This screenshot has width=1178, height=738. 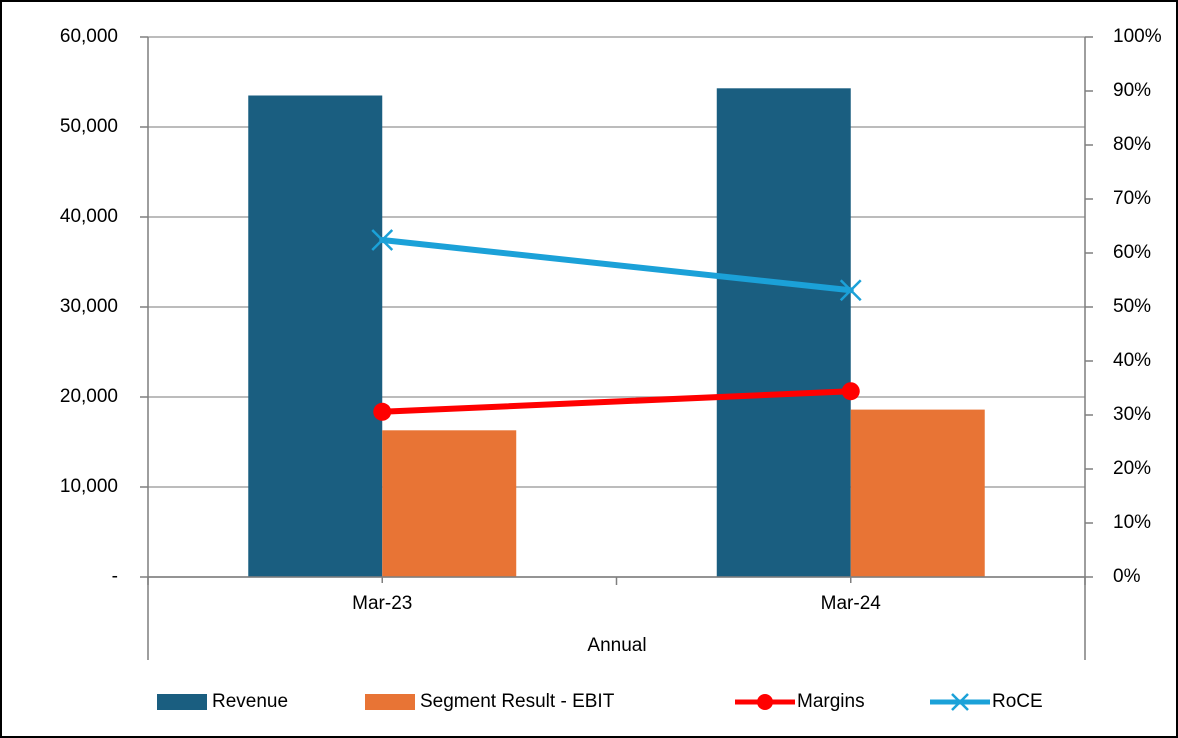 I want to click on y2-tick-label: 50%, so click(x=1132, y=306).